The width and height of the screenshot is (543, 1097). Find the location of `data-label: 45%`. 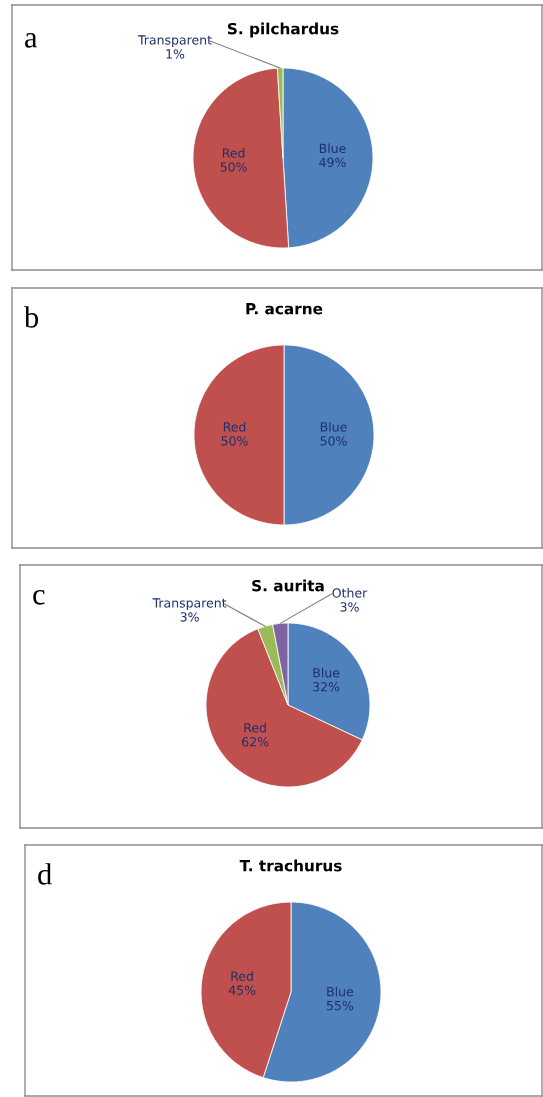

data-label: 45% is located at coordinates (242, 990).